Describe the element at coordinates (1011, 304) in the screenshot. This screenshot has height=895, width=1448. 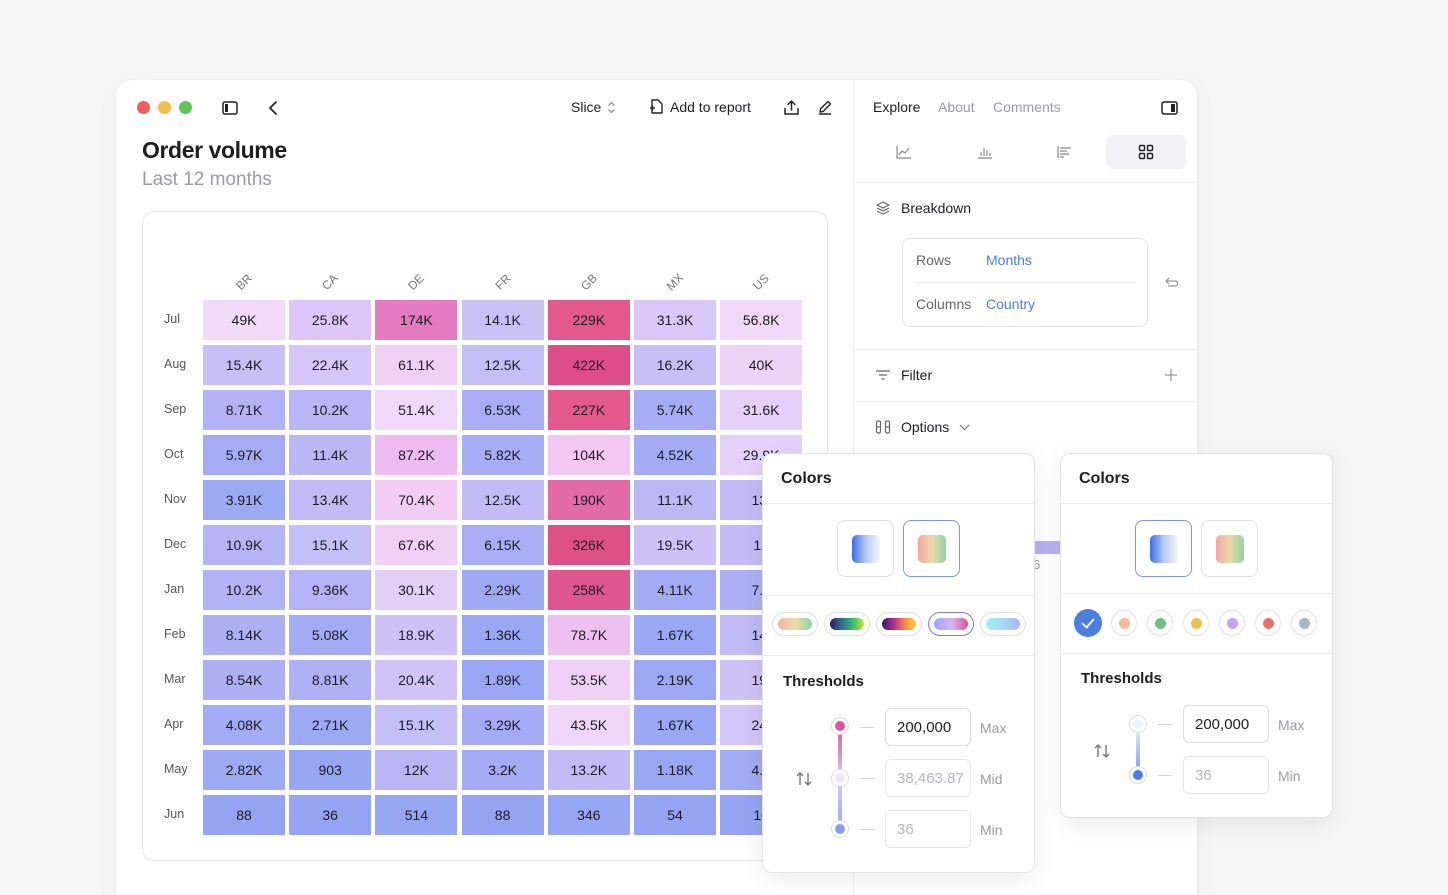
I see `columns-value: Country` at that location.